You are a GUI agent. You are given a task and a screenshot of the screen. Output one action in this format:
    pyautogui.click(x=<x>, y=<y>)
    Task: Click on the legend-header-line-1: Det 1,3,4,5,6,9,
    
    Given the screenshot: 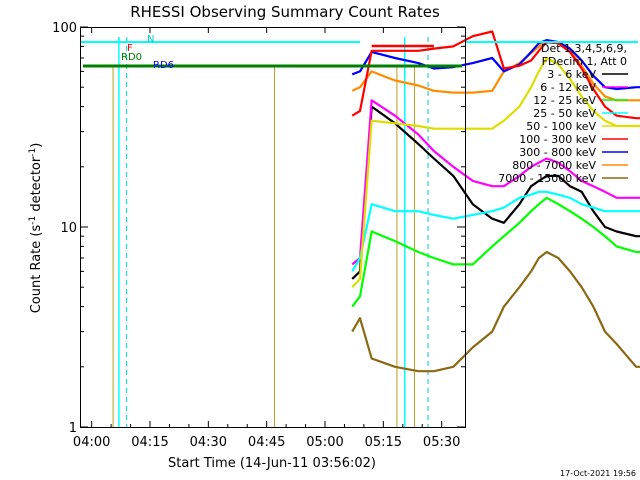 What is the action you would take?
    pyautogui.click(x=584, y=48)
    